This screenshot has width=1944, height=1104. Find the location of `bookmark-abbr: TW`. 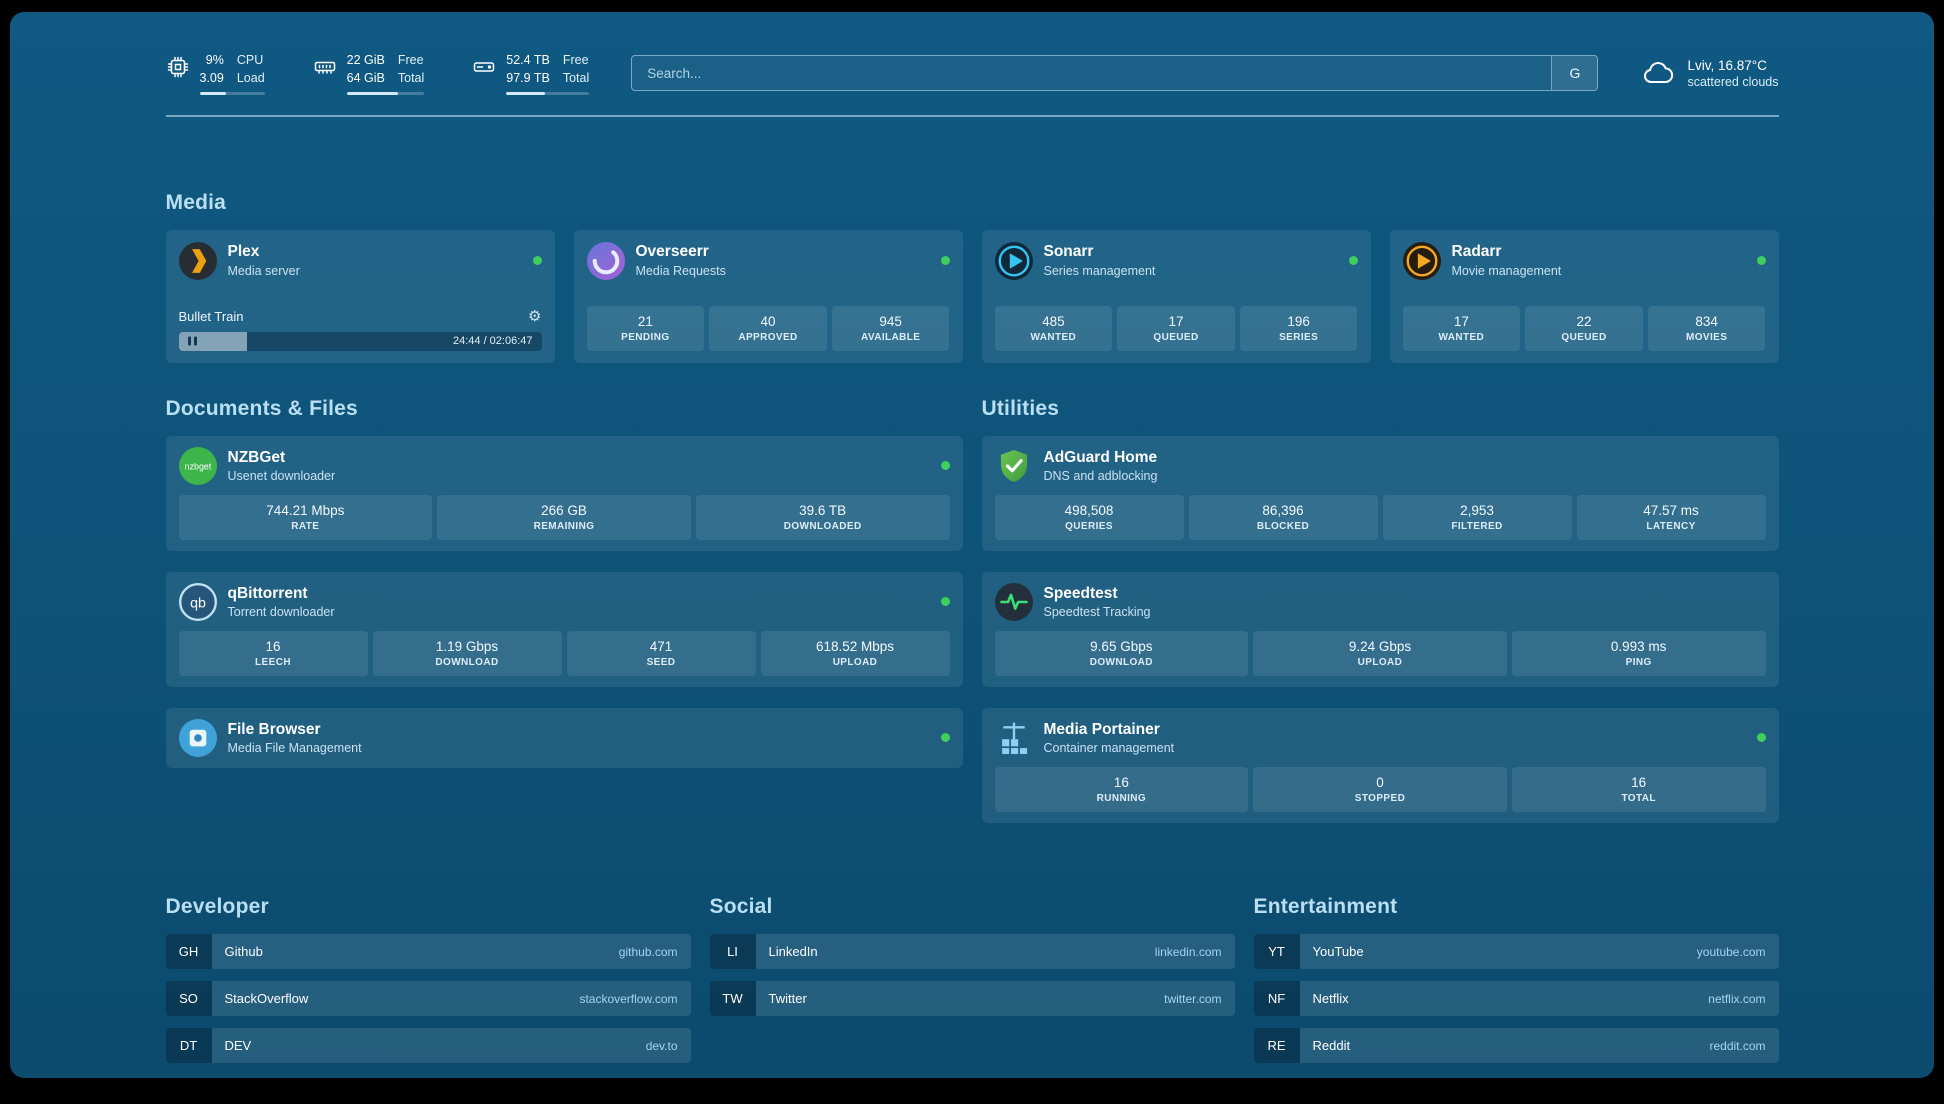

bookmark-abbr: TW is located at coordinates (732, 999).